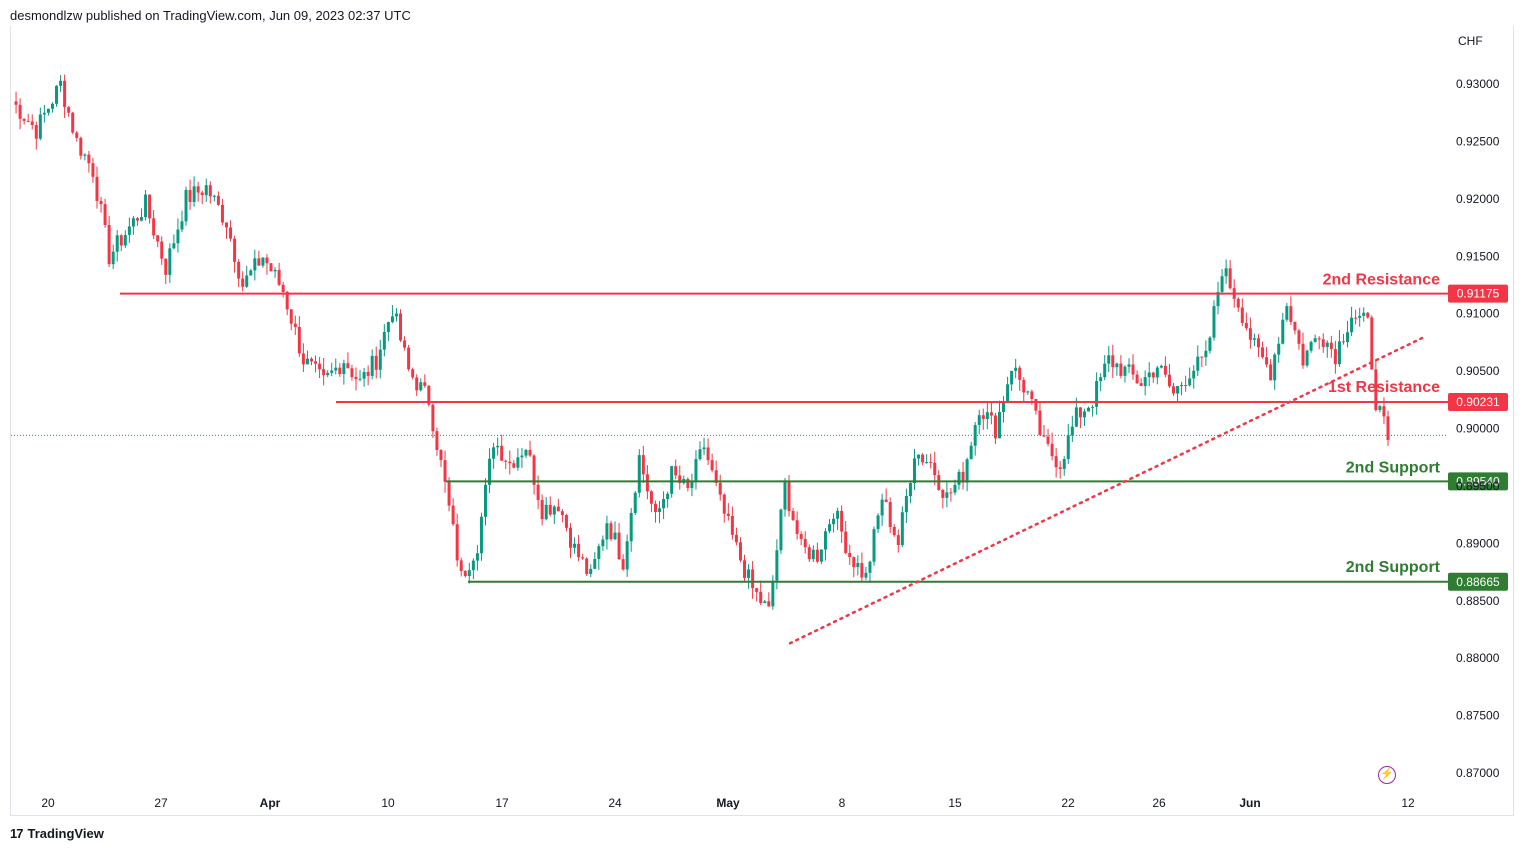 The height and width of the screenshot is (852, 1524). I want to click on level-label: 2nd Support, so click(1393, 567).